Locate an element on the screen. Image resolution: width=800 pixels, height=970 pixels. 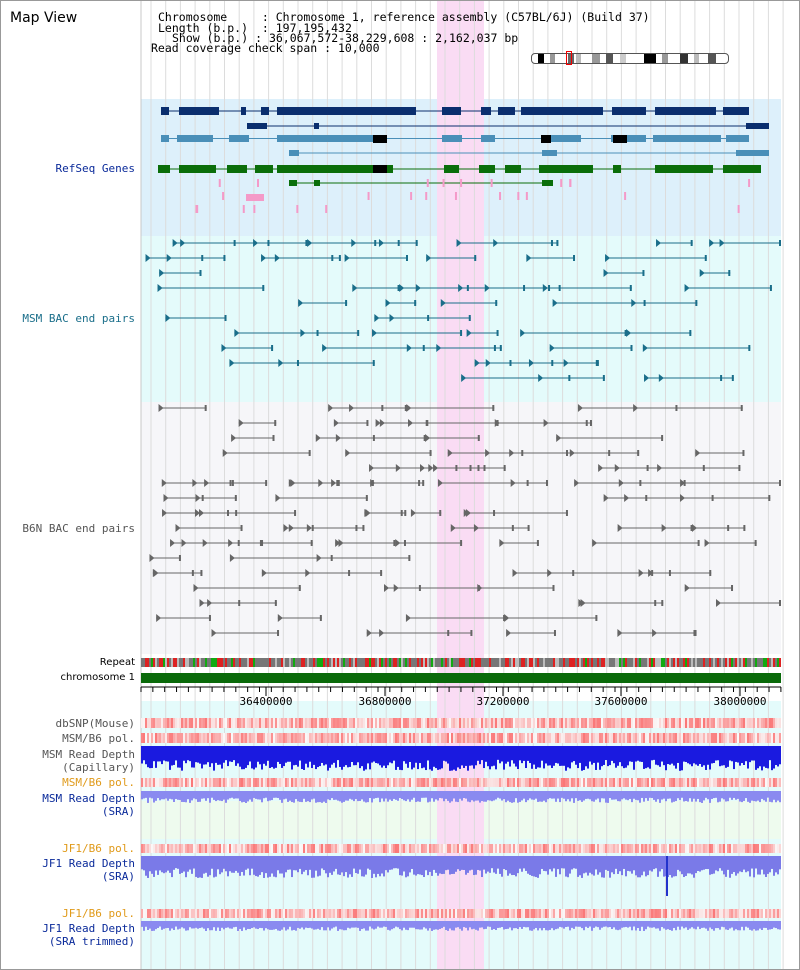
refseq-genes-label: RefSeq Genes is located at coordinates (95, 168).